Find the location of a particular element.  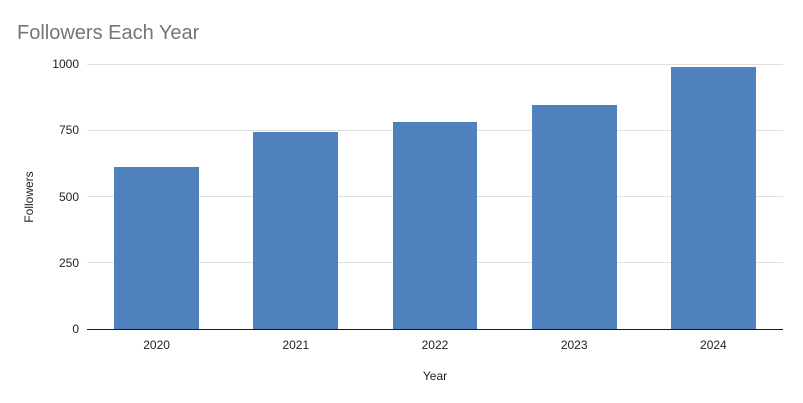

y-tick-label-750: 750 is located at coordinates (68, 130).